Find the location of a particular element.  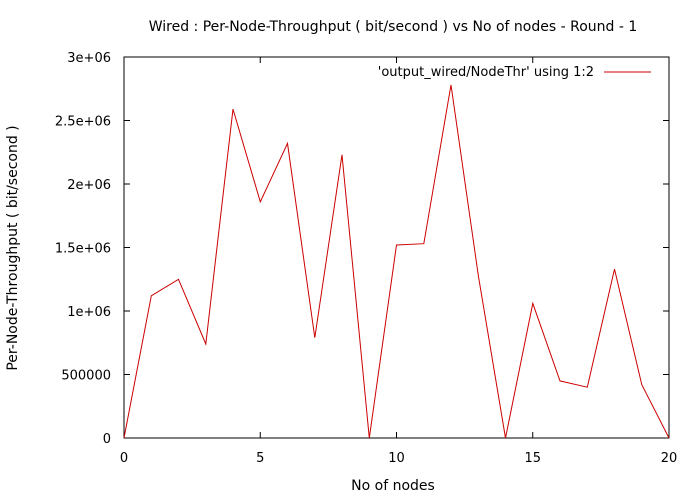

y-tick-label: 1e+06 is located at coordinates (89, 312).